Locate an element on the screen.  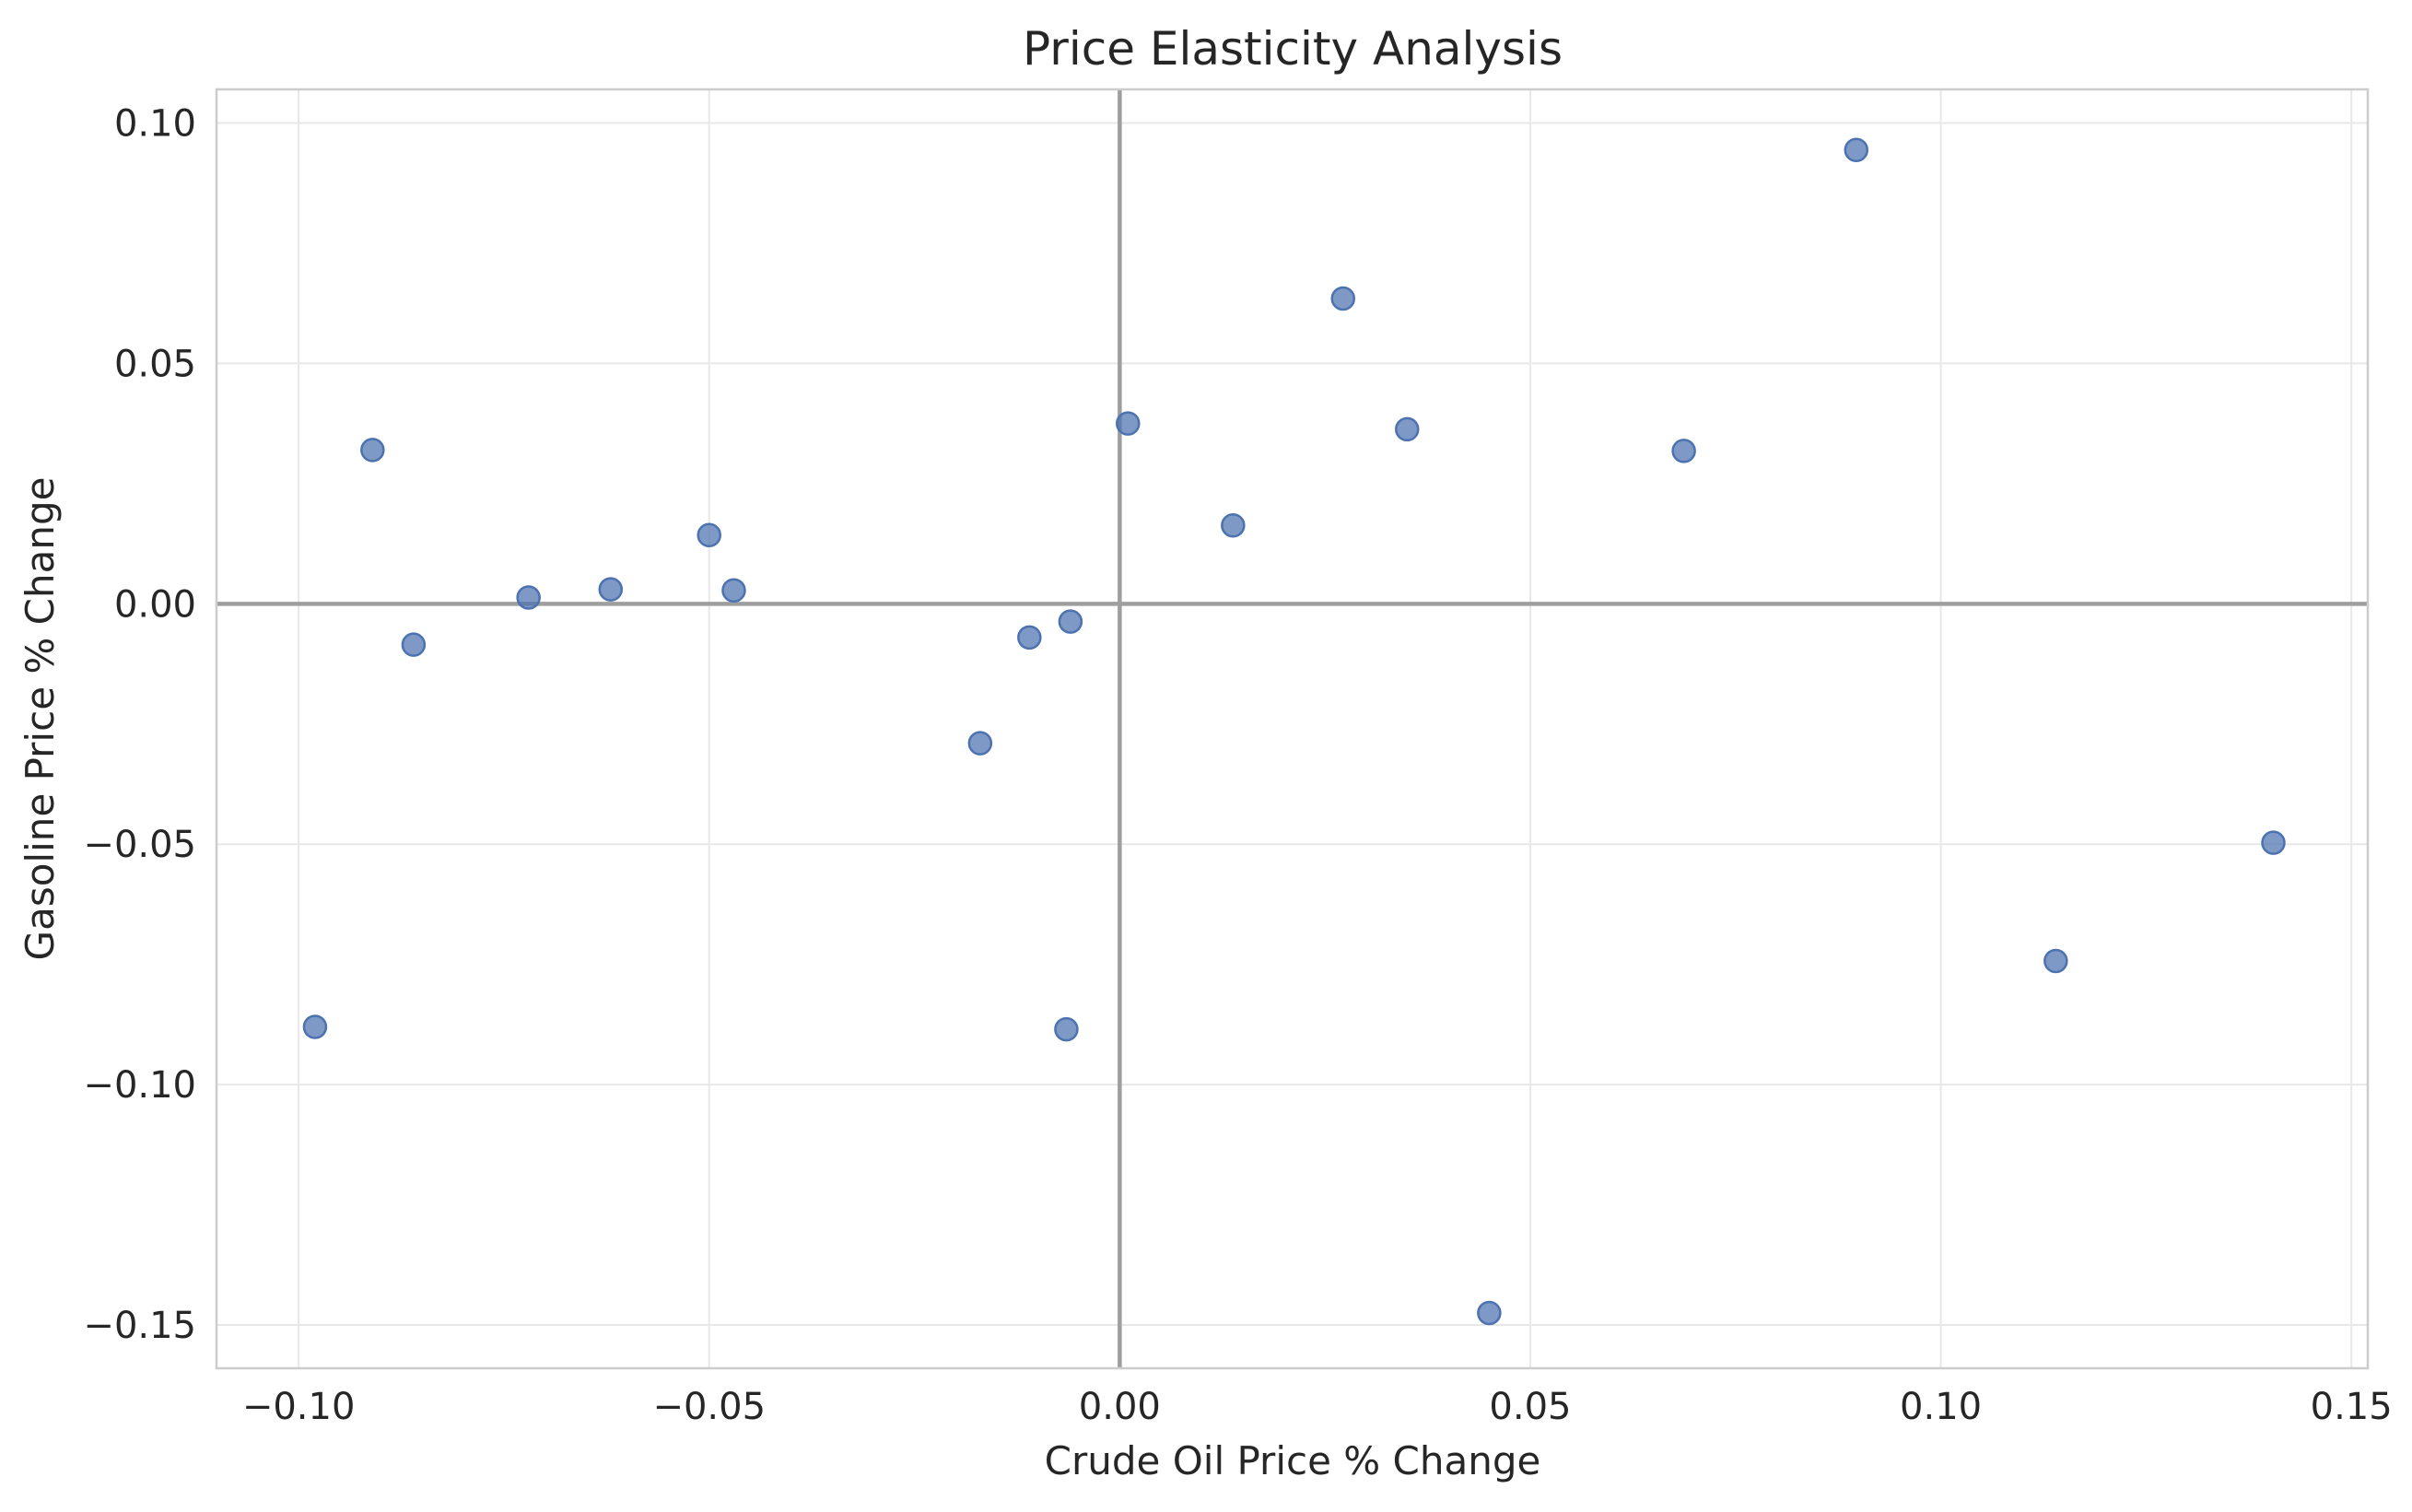
chart-title: Price Elasticity Analysis is located at coordinates (1293, 49).